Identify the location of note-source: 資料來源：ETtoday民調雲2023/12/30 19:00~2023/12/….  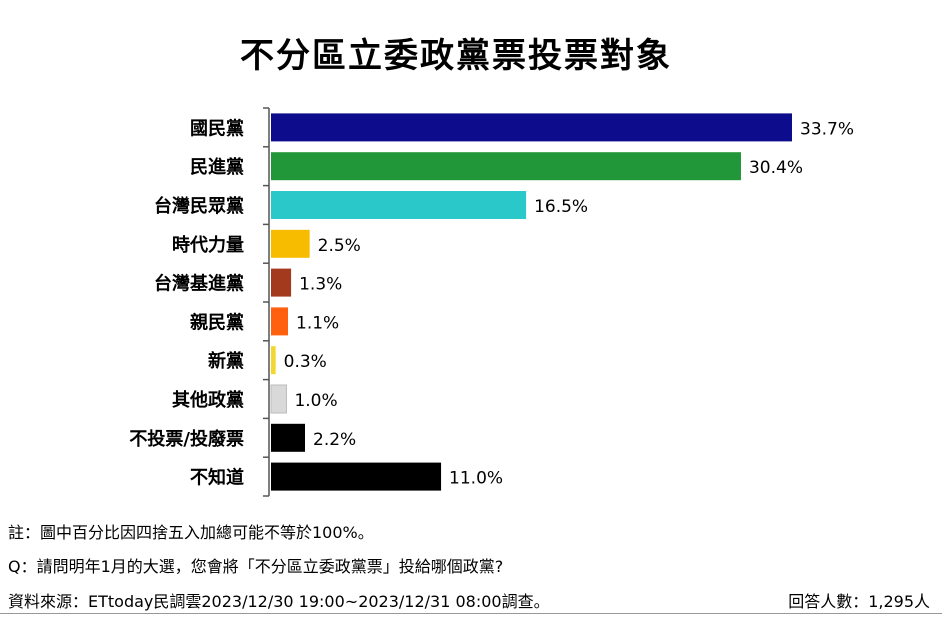
(279, 601).